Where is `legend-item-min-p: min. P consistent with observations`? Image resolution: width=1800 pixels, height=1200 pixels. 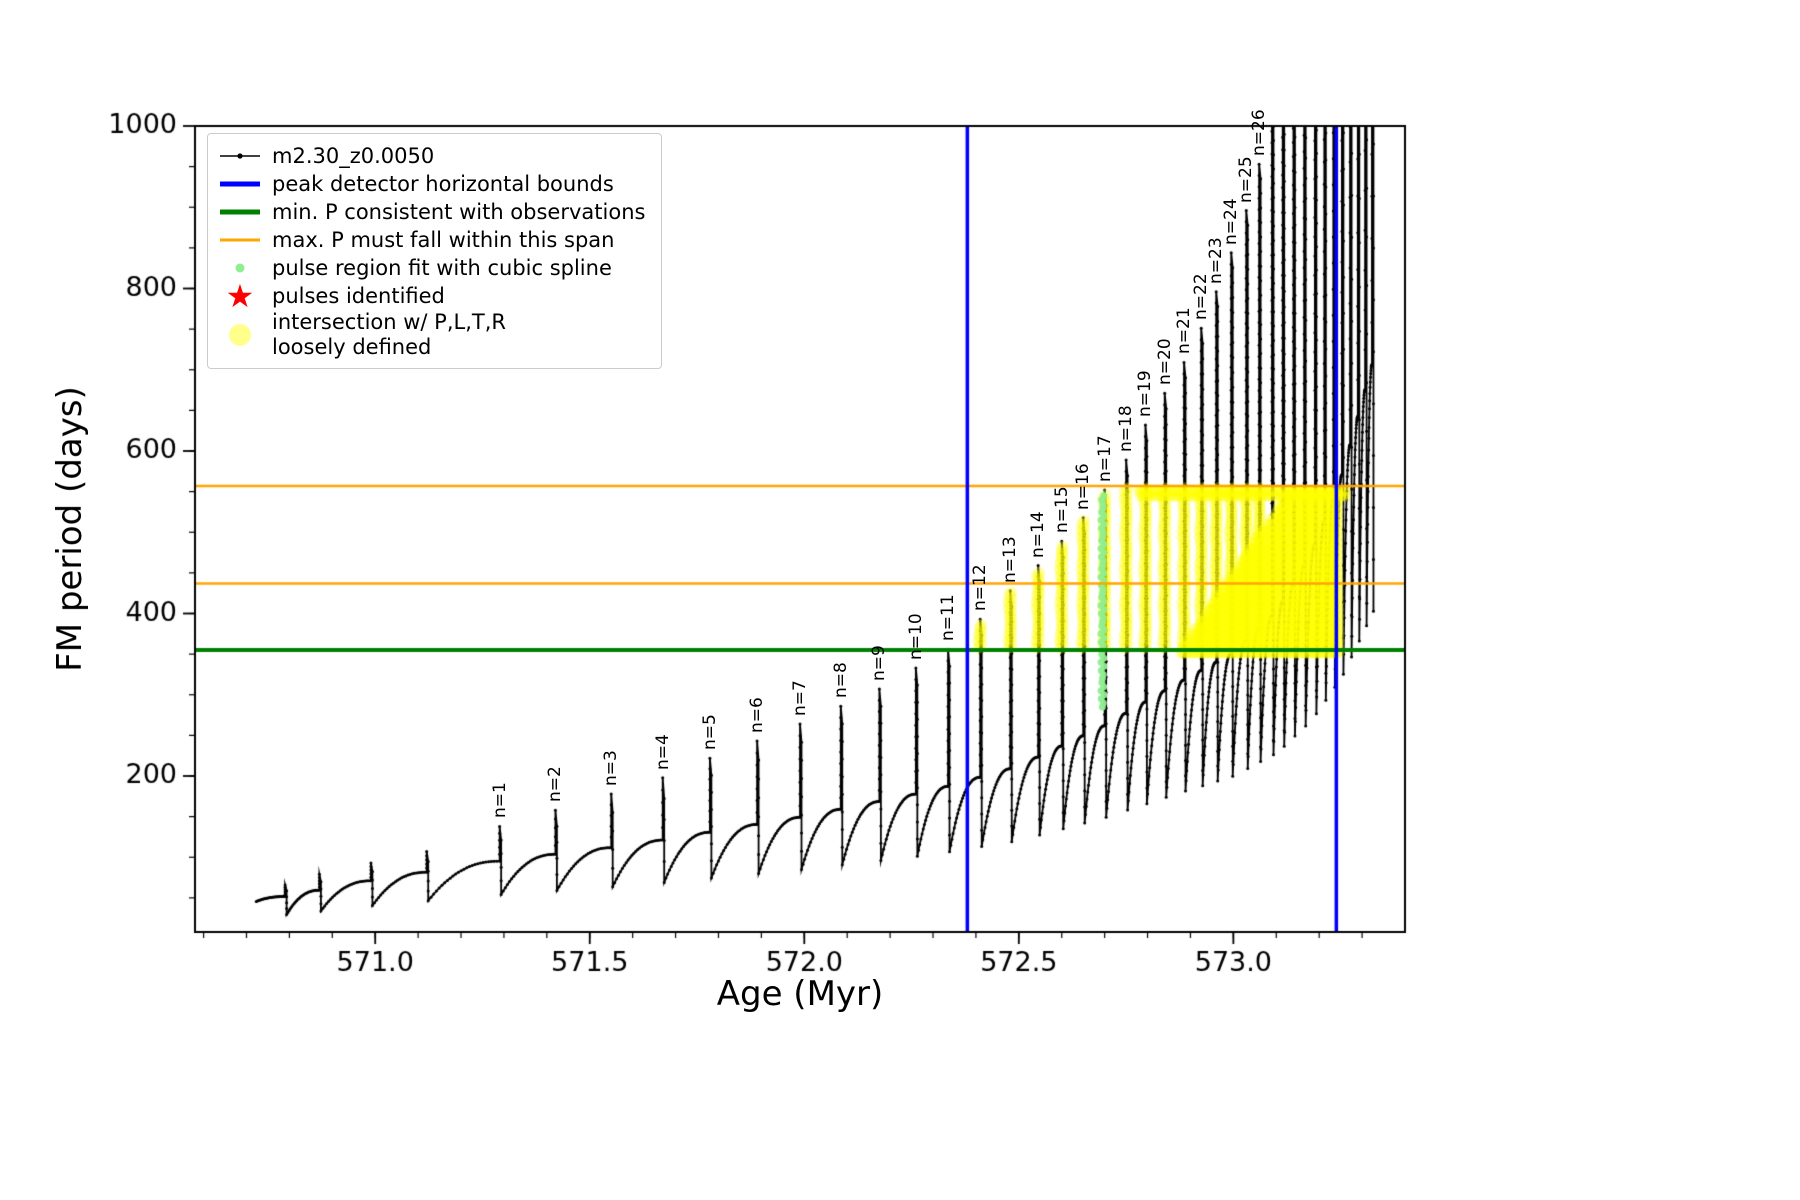
legend-item-min-p: min. P consistent with observations is located at coordinates (430, 212).